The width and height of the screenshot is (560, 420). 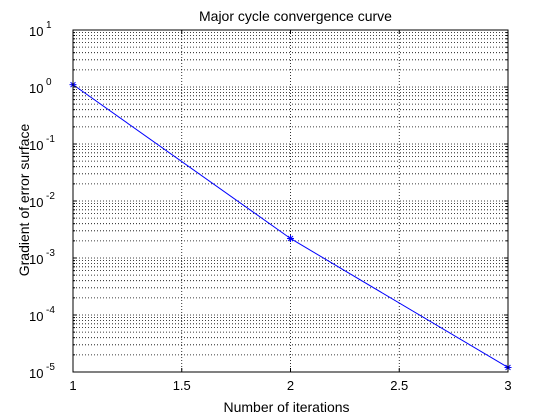 I want to click on y-tick-label-exponent: -3, so click(x=50, y=253).